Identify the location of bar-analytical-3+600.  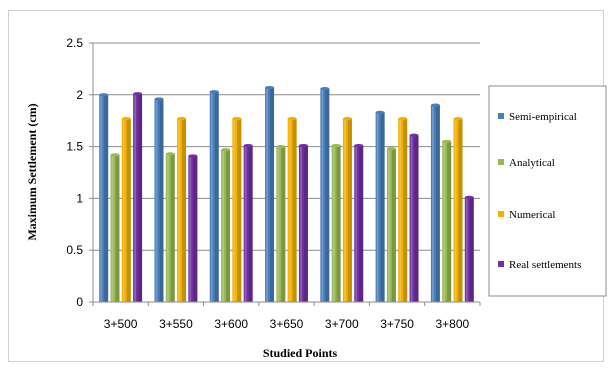
(226, 225).